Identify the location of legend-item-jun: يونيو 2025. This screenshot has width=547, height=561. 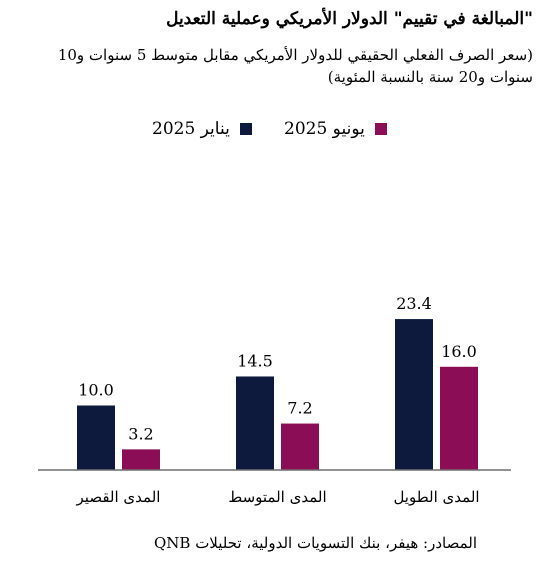
(335, 129).